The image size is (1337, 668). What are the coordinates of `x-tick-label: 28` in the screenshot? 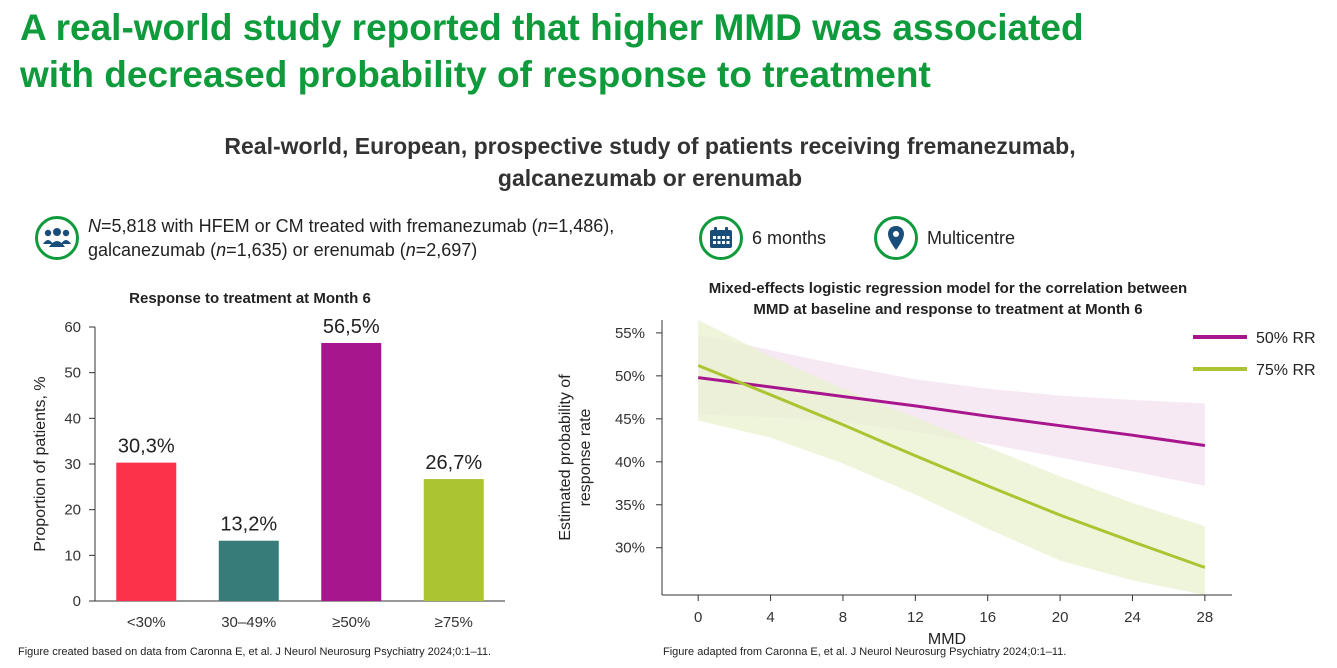 It's located at (1205, 617).